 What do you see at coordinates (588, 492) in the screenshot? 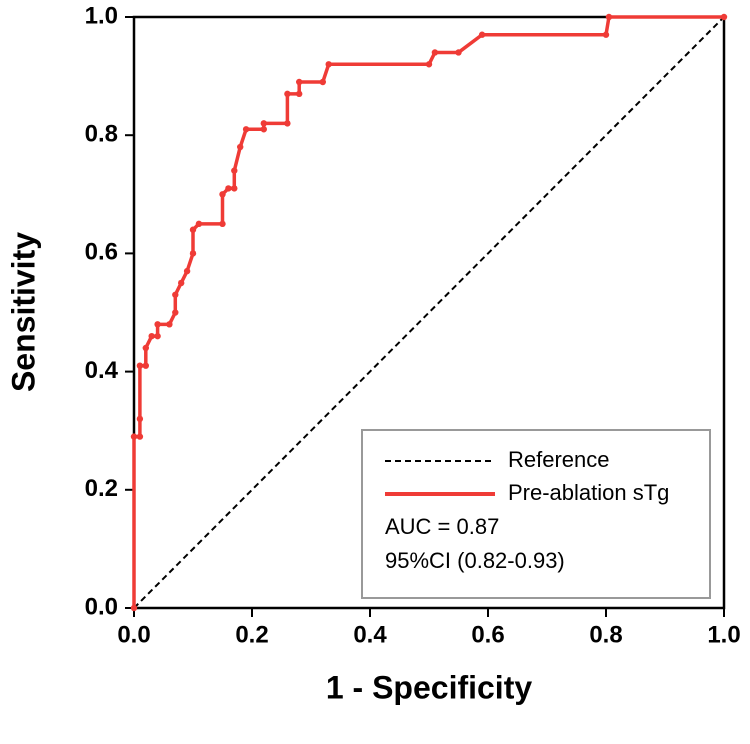
I see `legend-label: Pre-ablation sTg` at bounding box center [588, 492].